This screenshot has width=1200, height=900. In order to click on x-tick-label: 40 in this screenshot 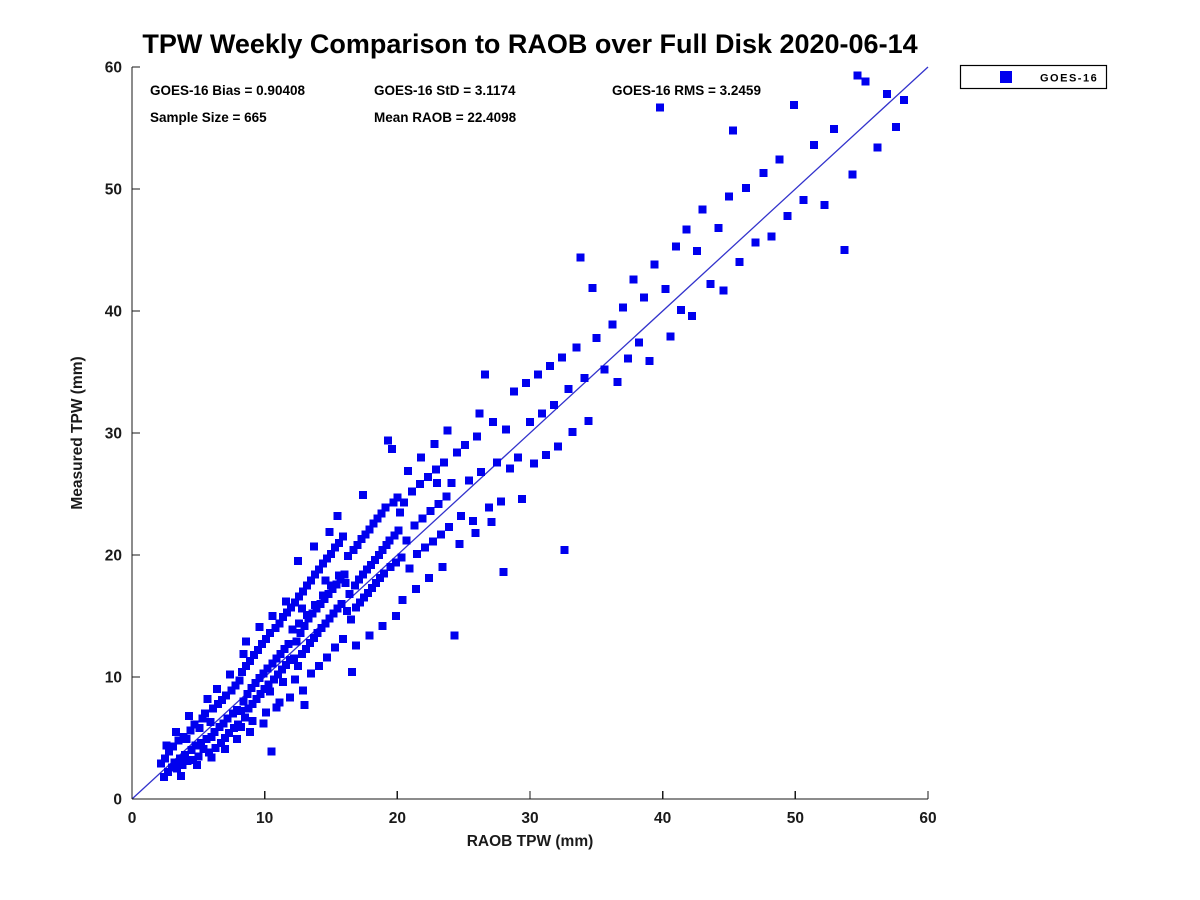, I will do `click(662, 818)`.